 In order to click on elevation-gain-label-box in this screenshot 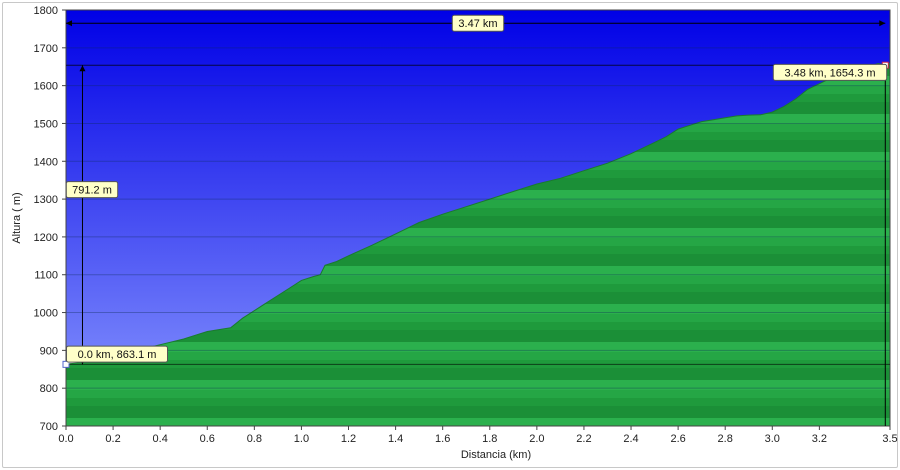, I will do `click(92, 190)`.